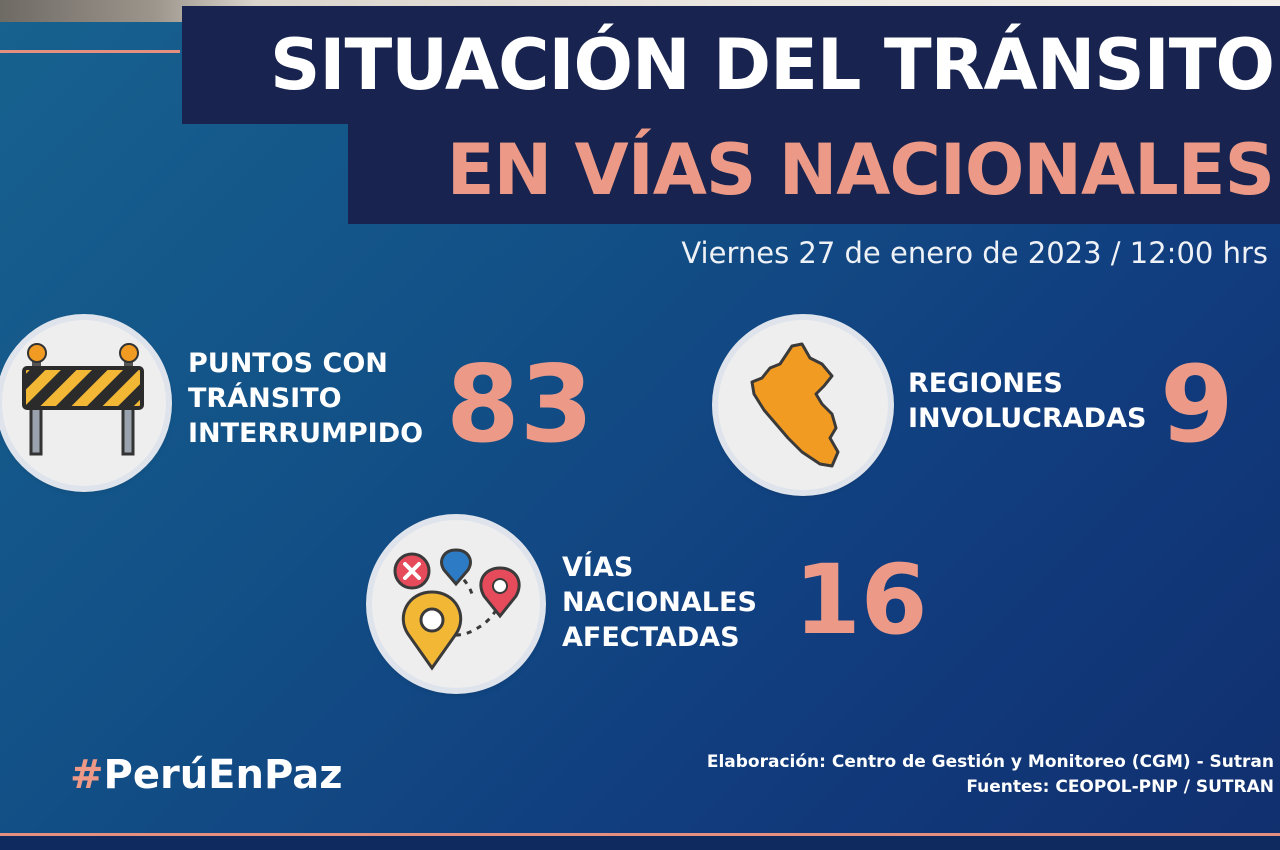 The height and width of the screenshot is (850, 1280). Describe the element at coordinates (640, 834) in the screenshot. I see `accent-line-bottom` at that location.